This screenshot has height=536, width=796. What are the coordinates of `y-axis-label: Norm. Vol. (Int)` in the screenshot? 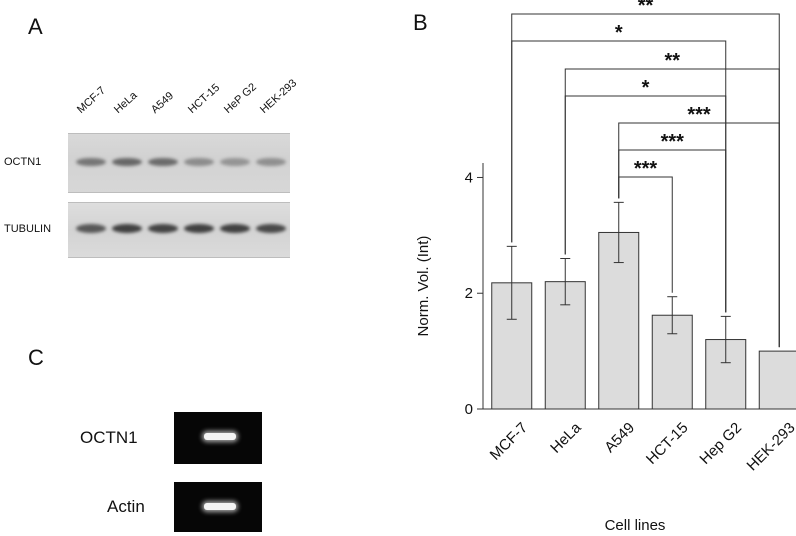 It's located at (423, 286).